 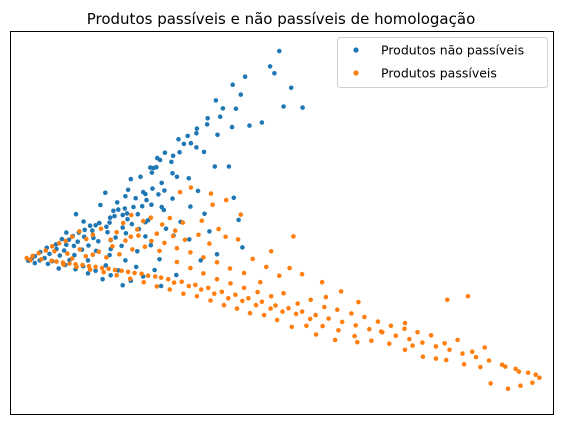 What do you see at coordinates (452, 50) in the screenshot?
I see `legend-label-nao-passiveis: Produtos não passíveis` at bounding box center [452, 50].